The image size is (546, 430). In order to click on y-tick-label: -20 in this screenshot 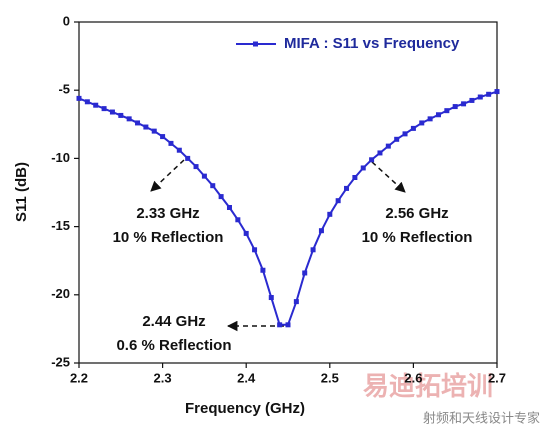, I will do `click(60, 293)`.